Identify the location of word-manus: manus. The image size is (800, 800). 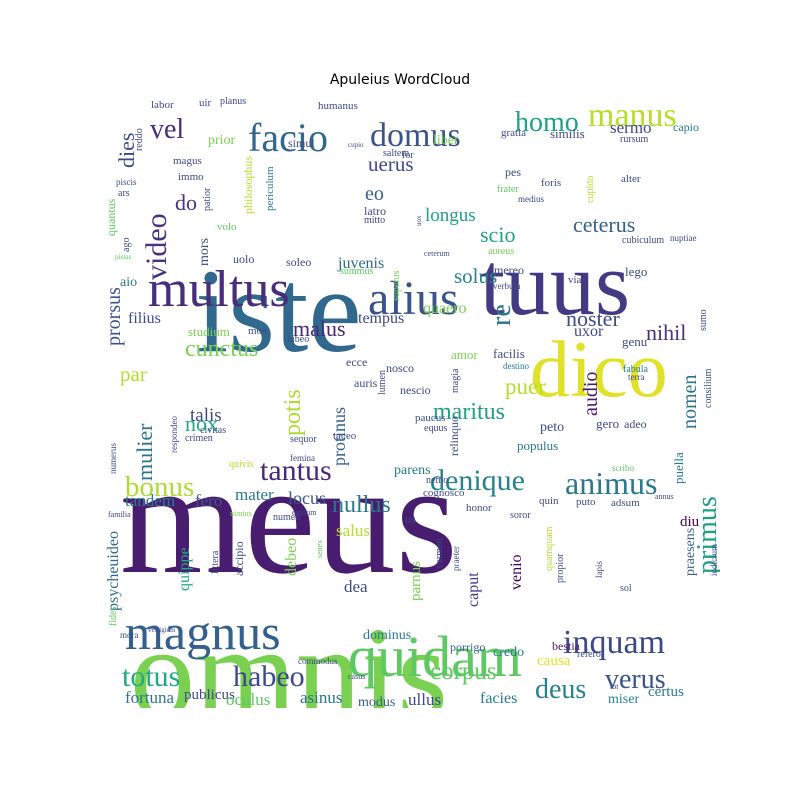
(632, 115).